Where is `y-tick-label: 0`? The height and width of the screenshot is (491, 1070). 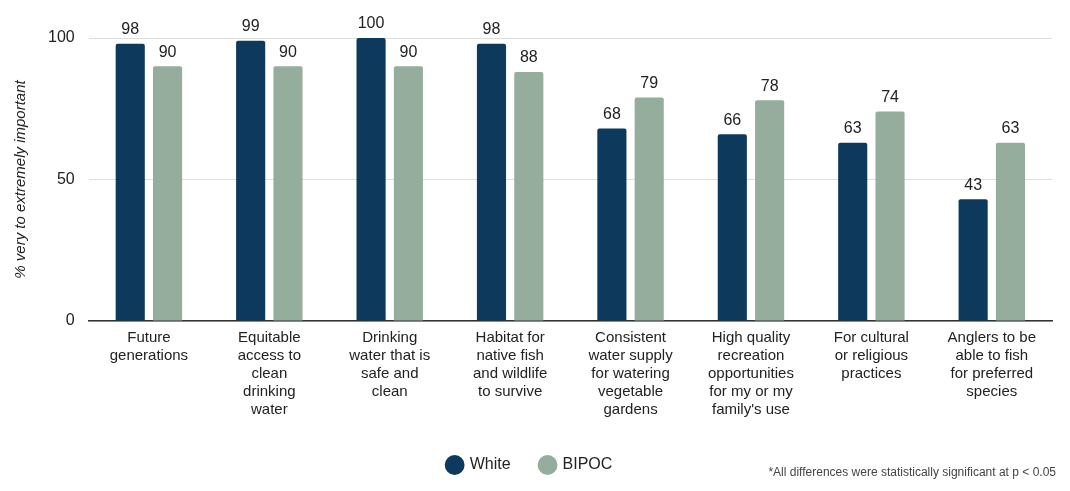 y-tick-label: 0 is located at coordinates (70, 320).